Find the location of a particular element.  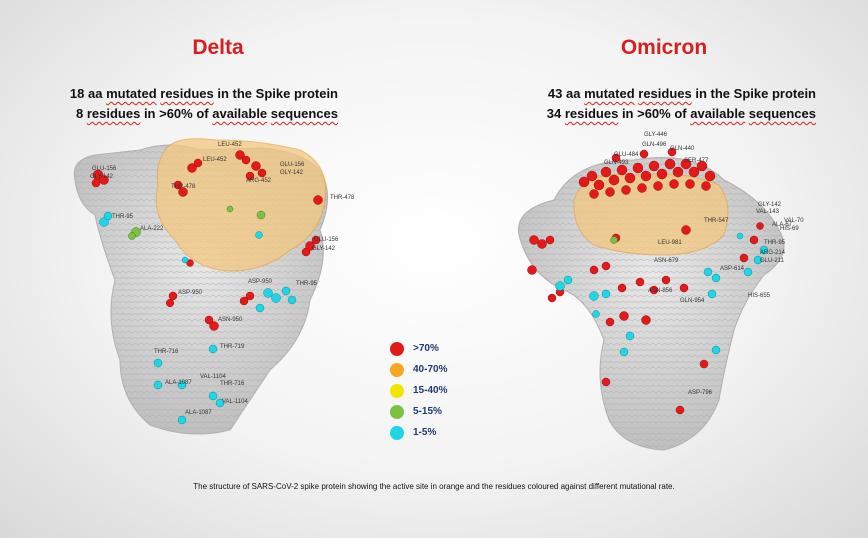

svg-text: THR-719 is located at coordinates (232, 347).